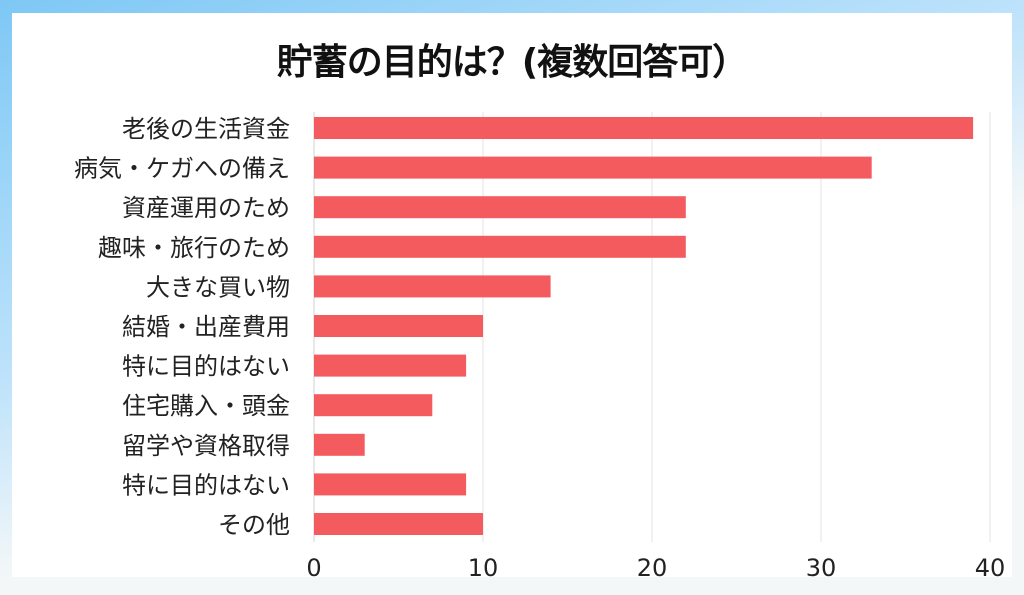  I want to click on category-label: その他, so click(254, 525).